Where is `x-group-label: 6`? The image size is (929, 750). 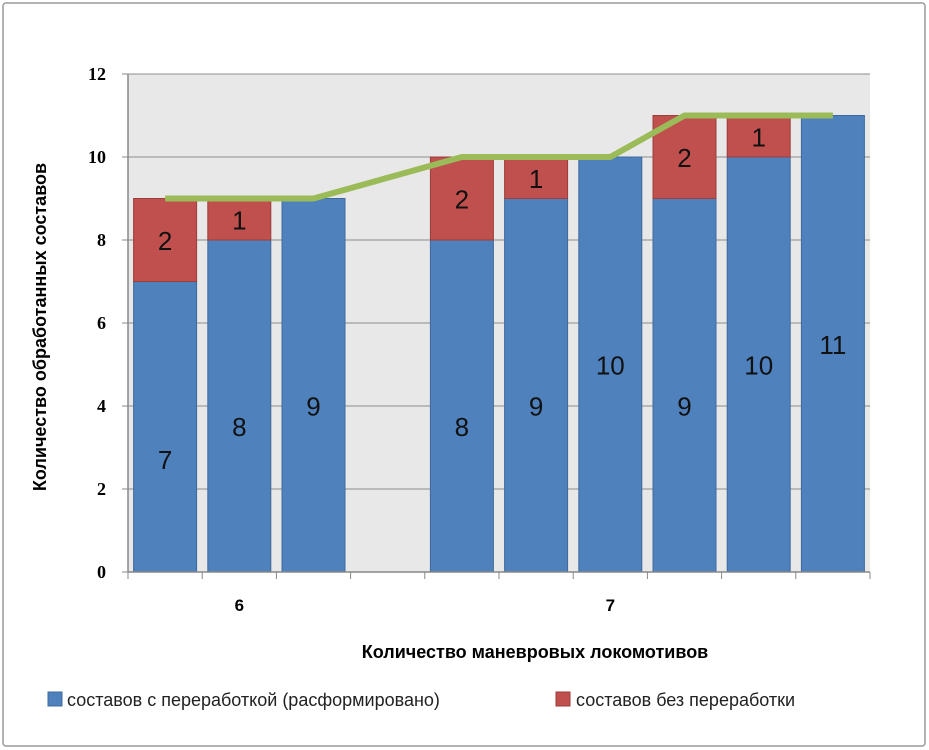 x-group-label: 6 is located at coordinates (239, 605).